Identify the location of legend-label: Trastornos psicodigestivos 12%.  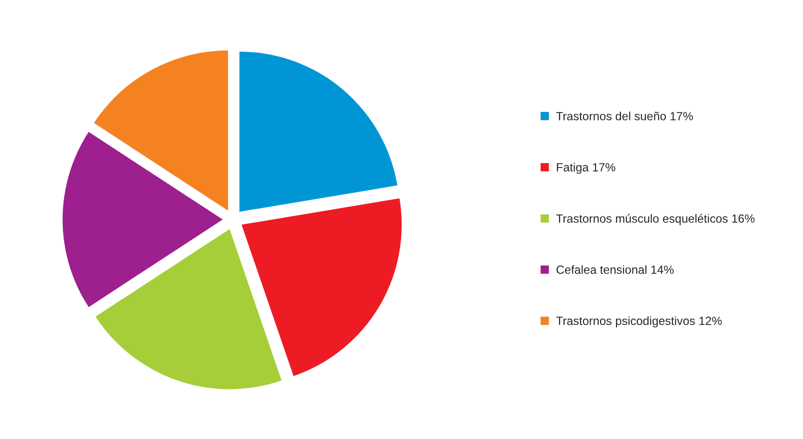
(639, 322).